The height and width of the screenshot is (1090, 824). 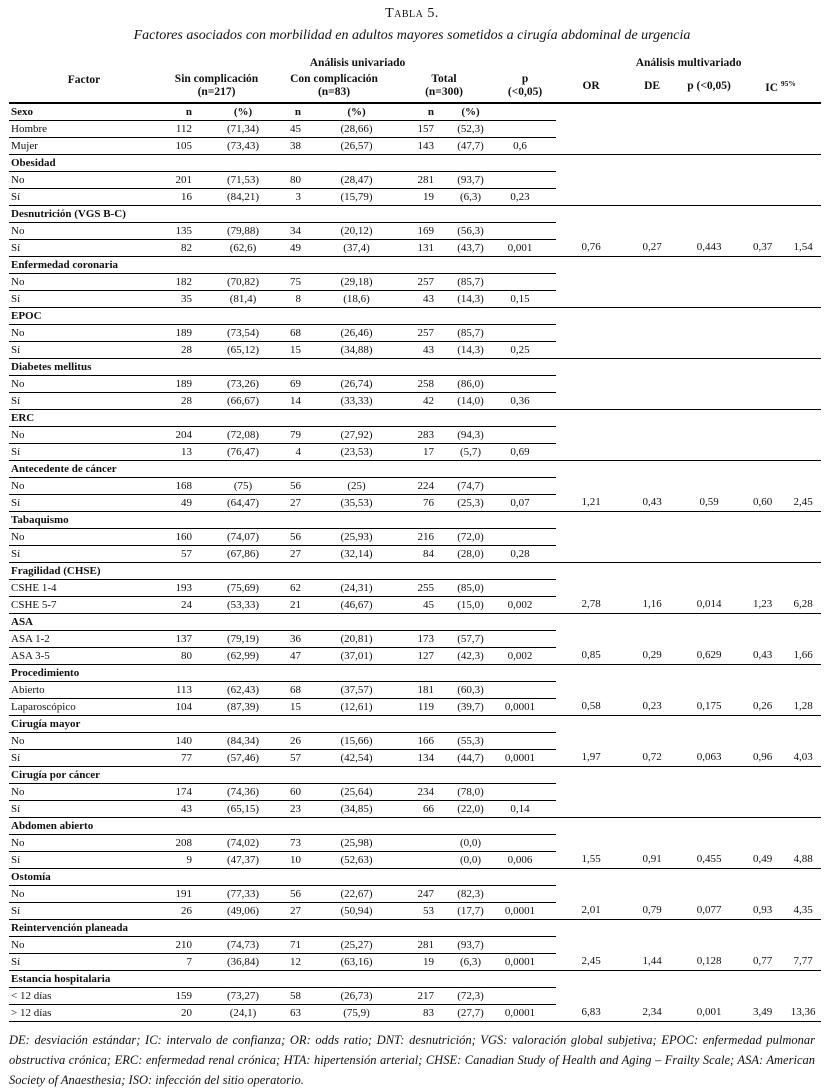 What do you see at coordinates (415, 299) in the screenshot?
I see `table-row: Sí 35 (81,4) 8 (18,6) 43 (14,3) 0,15` at bounding box center [415, 299].